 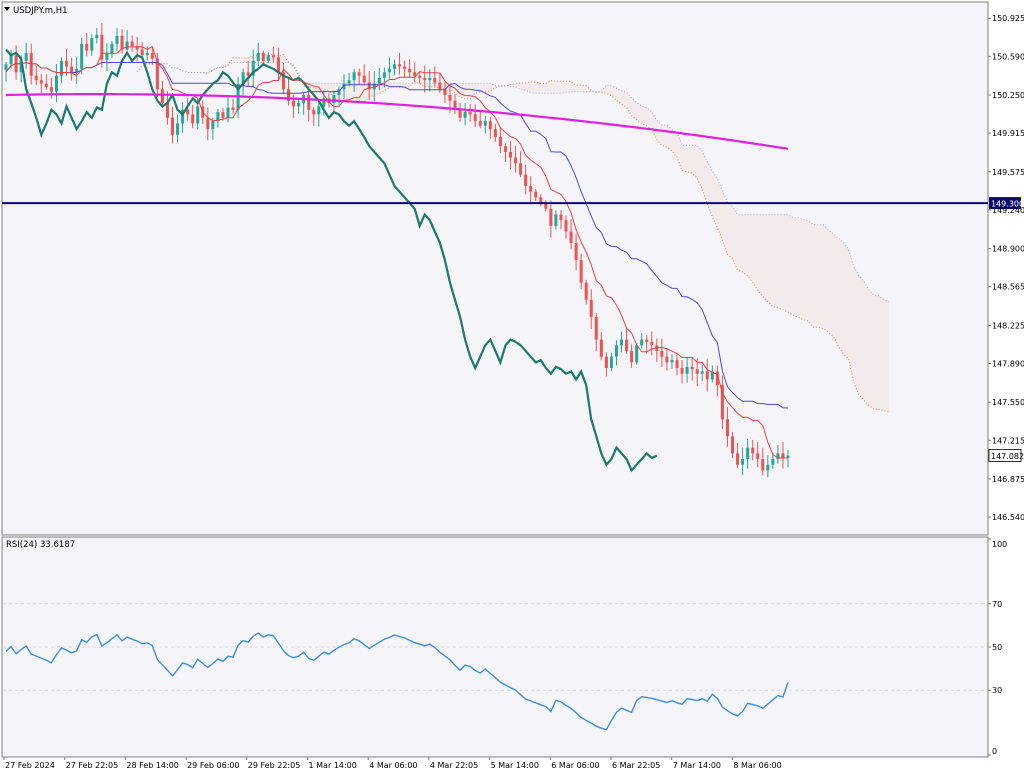 I want to click on level-price-box, so click(x=1005, y=203).